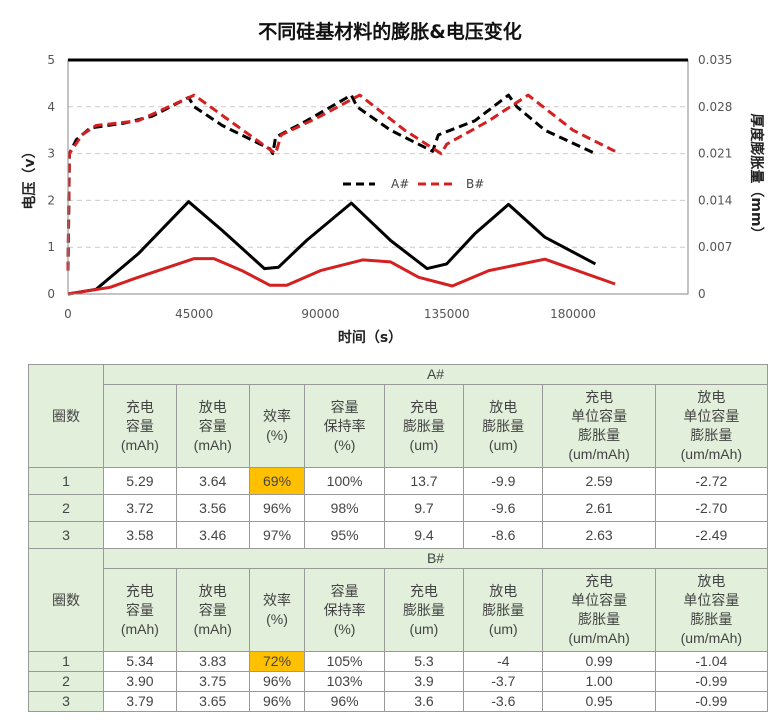 The image size is (780, 721). What do you see at coordinates (194, 314) in the screenshot?
I see `x-tick-label: 45000` at bounding box center [194, 314].